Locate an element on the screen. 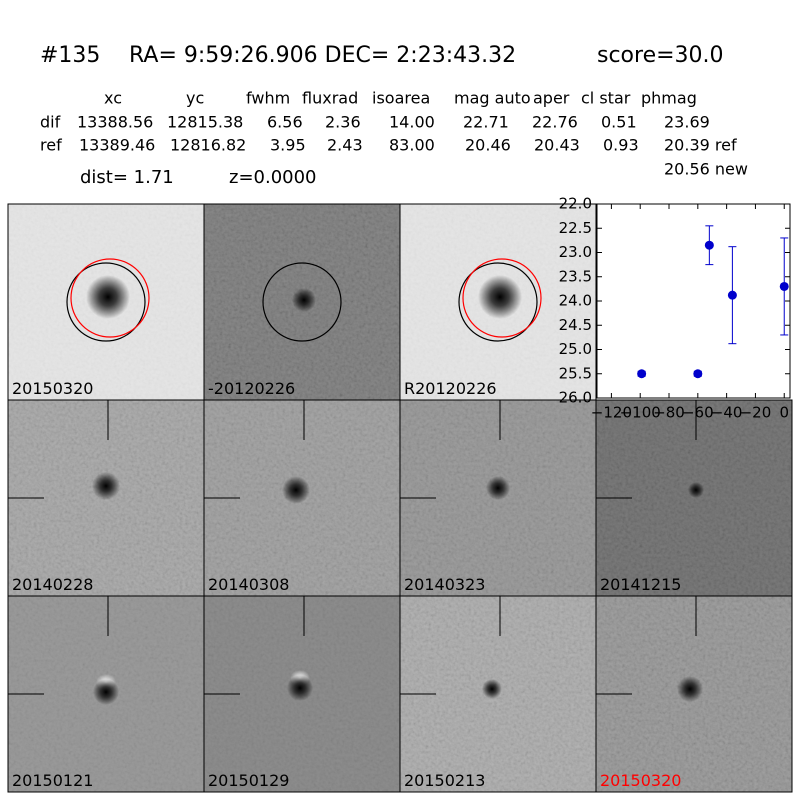  stamp-frame is located at coordinates (694, 694).